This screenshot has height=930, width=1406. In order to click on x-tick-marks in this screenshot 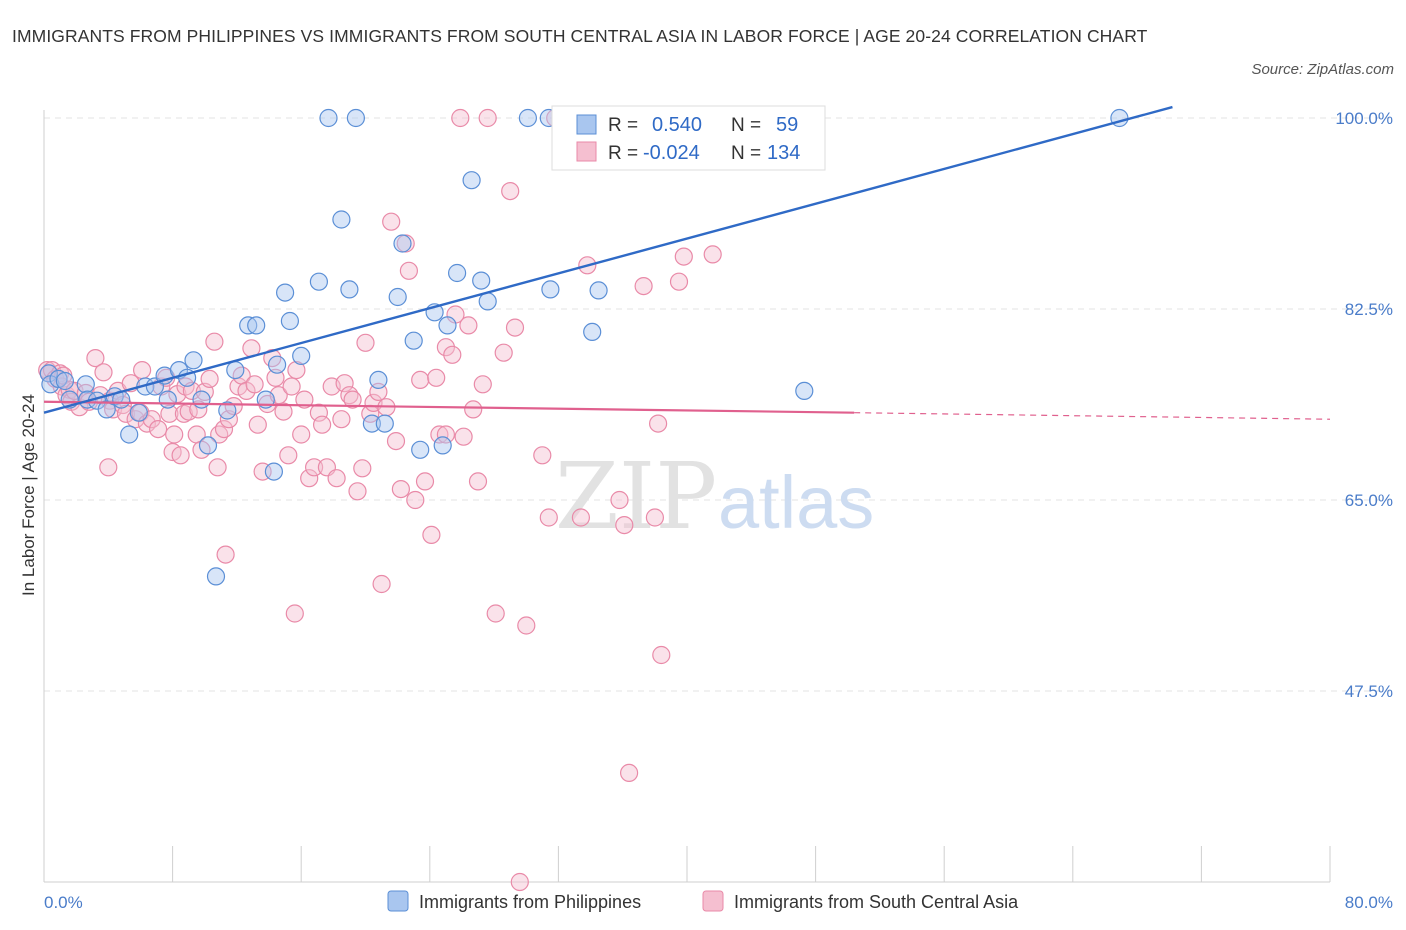, I will do `click(751, 864)`.